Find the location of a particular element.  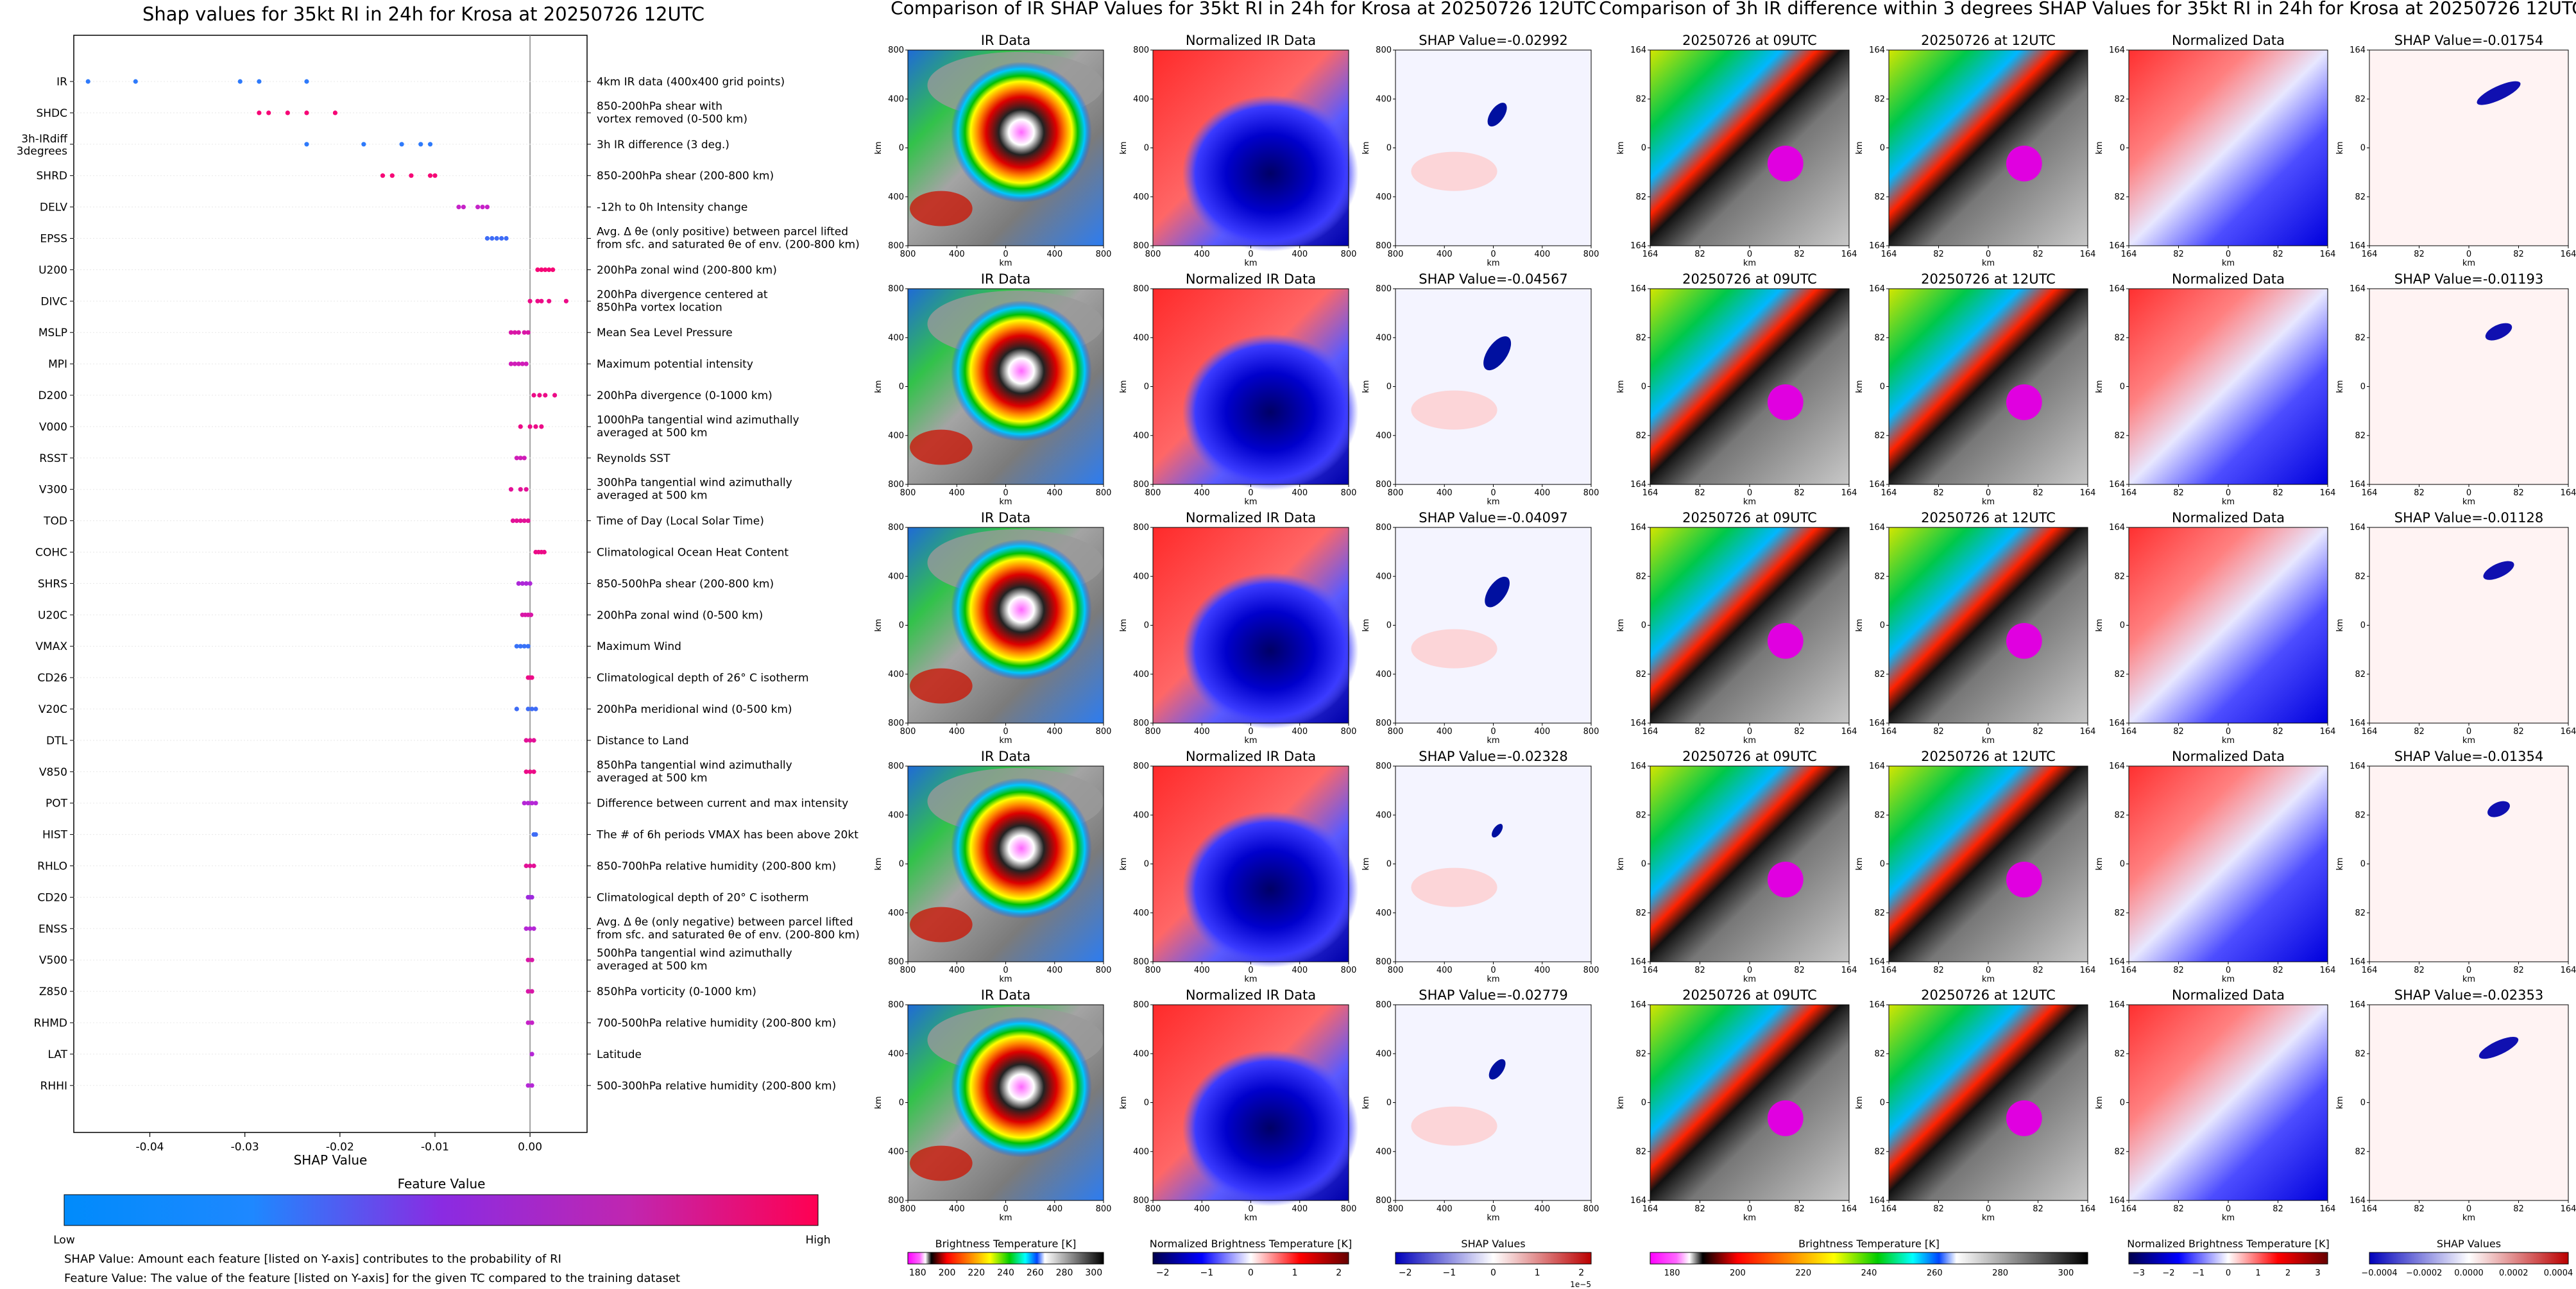

colorbar-tick-label: 3 is located at coordinates (2317, 1273).